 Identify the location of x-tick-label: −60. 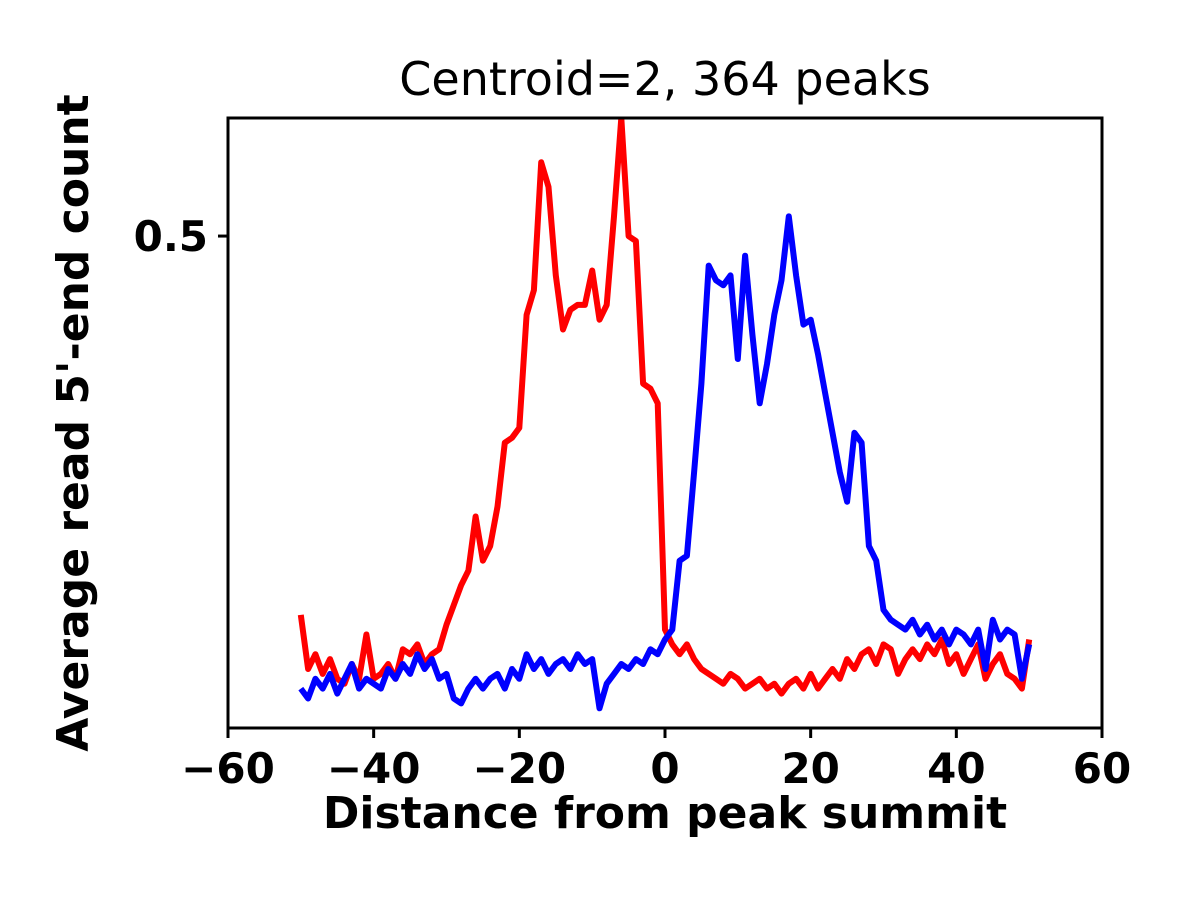
(228, 768).